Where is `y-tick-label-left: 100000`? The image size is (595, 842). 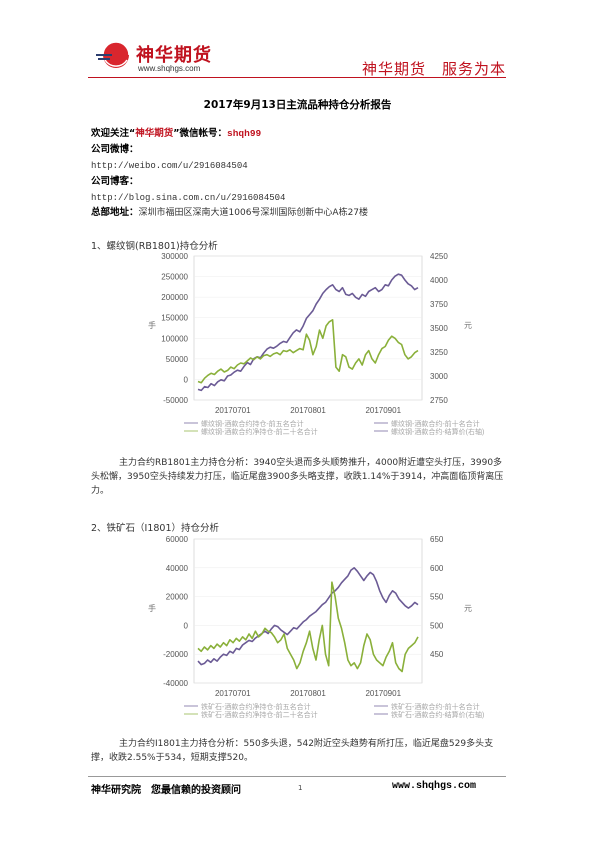 y-tick-label-left: 100000 is located at coordinates (174, 338).